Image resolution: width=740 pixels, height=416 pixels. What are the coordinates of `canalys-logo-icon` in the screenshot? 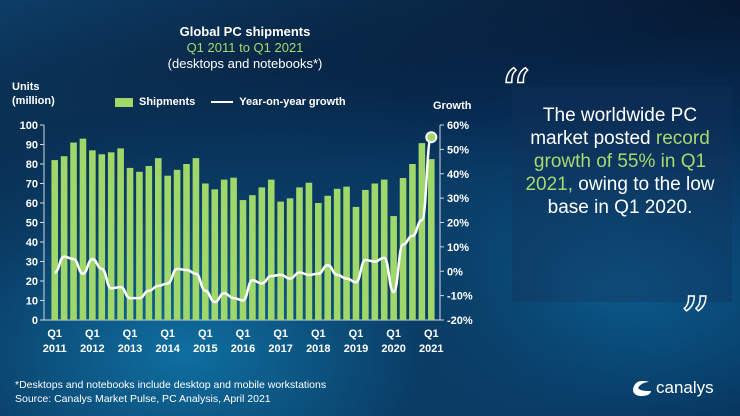 It's located at (642, 388).